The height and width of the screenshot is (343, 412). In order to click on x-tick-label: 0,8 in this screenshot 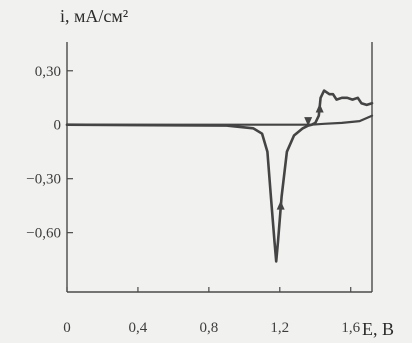, I will do `click(208, 328)`.